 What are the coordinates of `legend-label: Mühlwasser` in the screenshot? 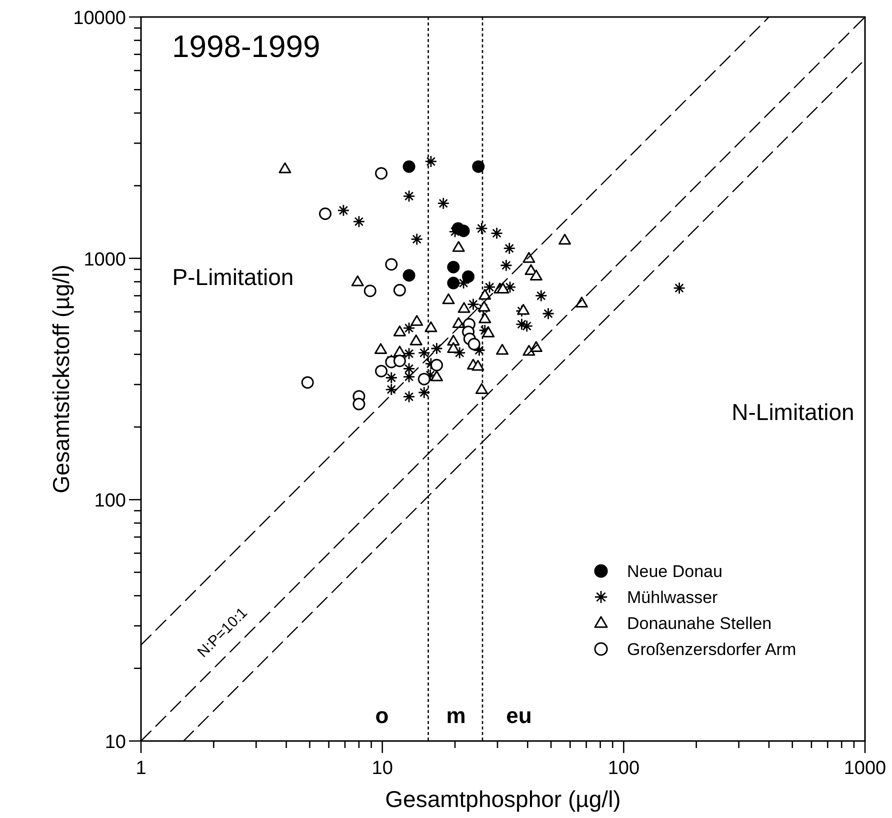 It's located at (672, 597).